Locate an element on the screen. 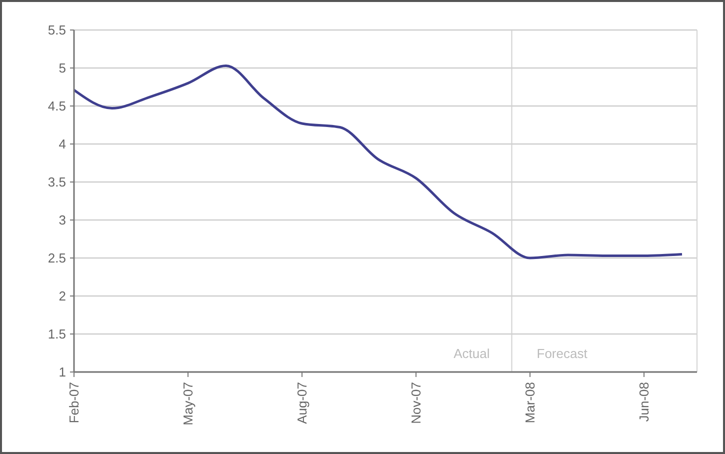 The height and width of the screenshot is (454, 725). x-tick-label: Feb-07 is located at coordinates (74, 403).